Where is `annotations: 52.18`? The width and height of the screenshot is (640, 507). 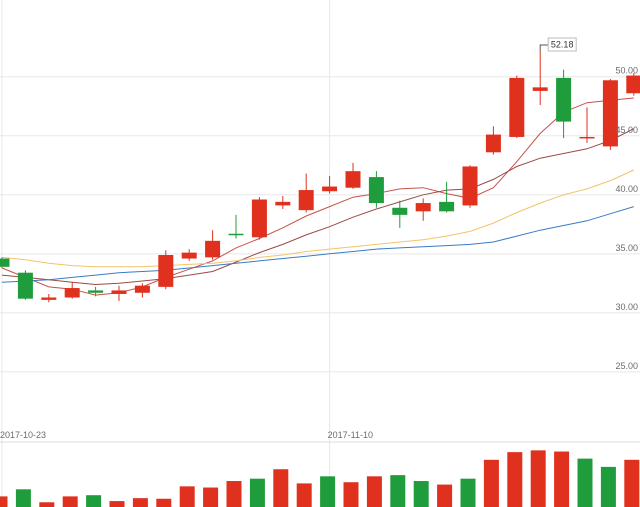
annotations: 52.18 is located at coordinates (558, 44).